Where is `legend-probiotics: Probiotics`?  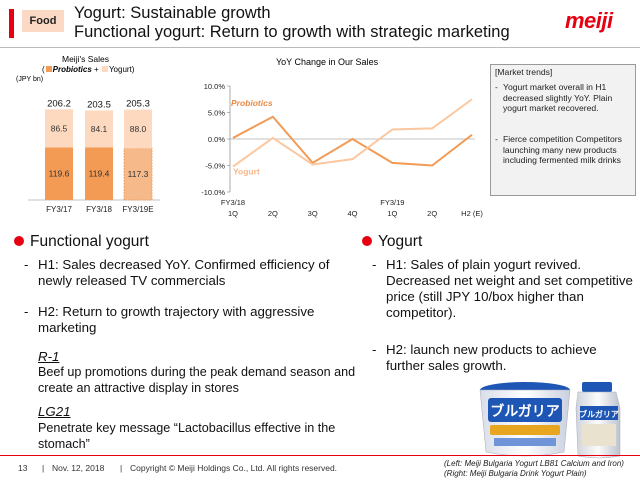 legend-probiotics: Probiotics is located at coordinates (72, 69).